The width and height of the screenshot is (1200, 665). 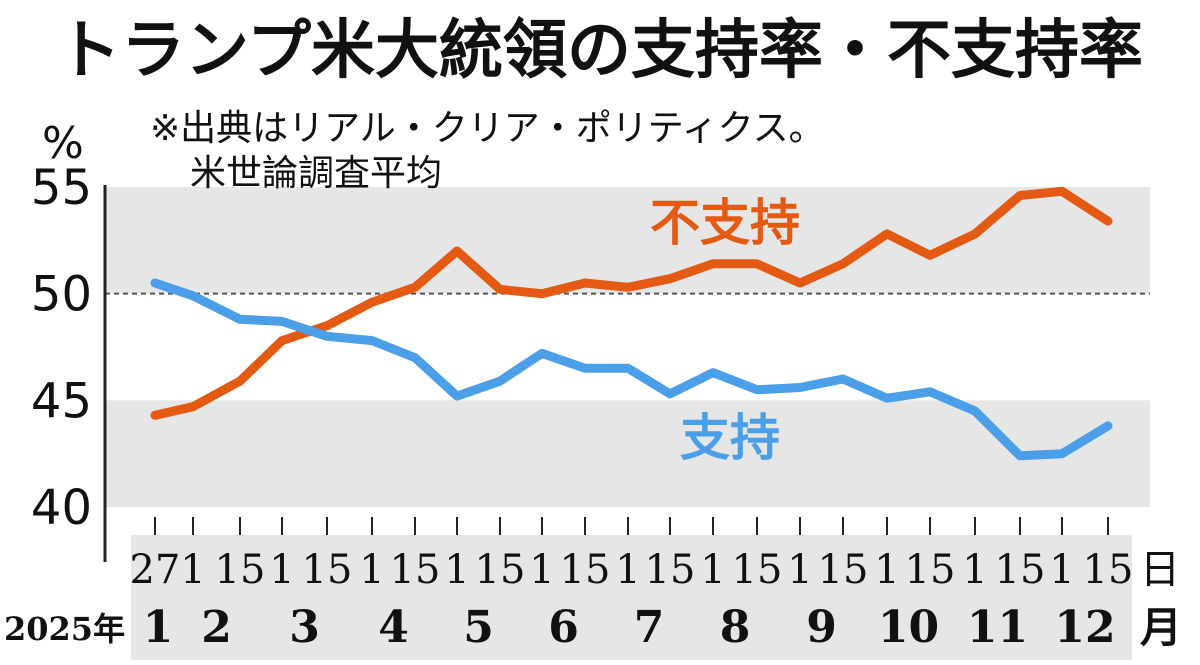 What do you see at coordinates (908, 627) in the screenshot?
I see `month-label: 10` at bounding box center [908, 627].